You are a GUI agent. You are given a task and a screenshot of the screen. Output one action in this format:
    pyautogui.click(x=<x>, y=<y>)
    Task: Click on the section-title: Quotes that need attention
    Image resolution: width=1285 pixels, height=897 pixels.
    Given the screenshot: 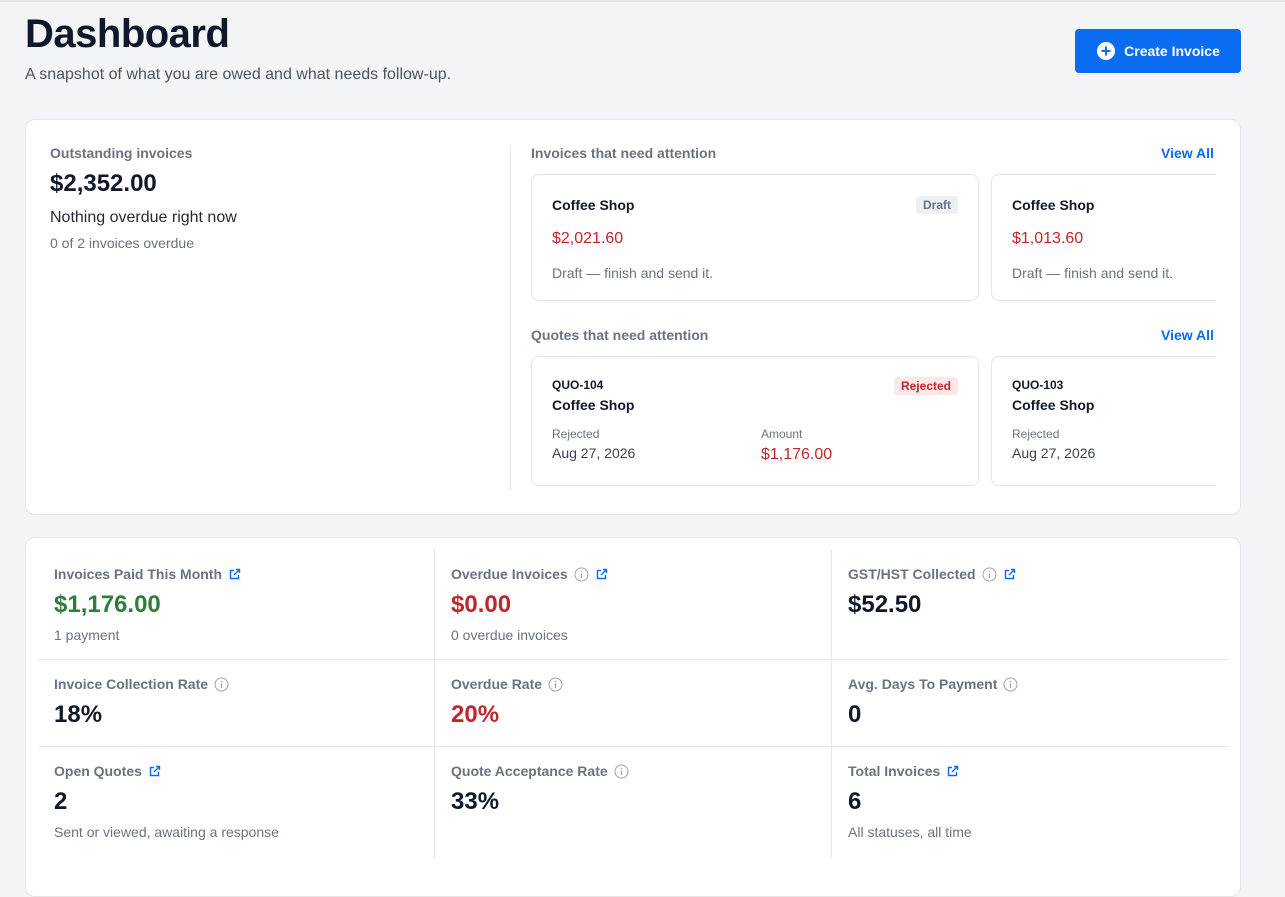 What is the action you would take?
    pyautogui.click(x=620, y=335)
    